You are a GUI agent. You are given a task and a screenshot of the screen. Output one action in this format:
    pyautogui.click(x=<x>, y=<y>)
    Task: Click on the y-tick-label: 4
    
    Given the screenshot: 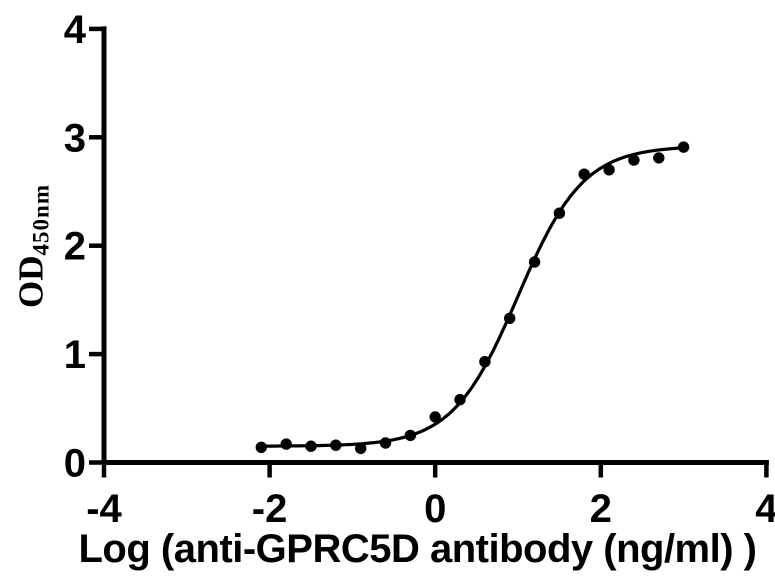 What is the action you would take?
    pyautogui.click(x=75, y=30)
    